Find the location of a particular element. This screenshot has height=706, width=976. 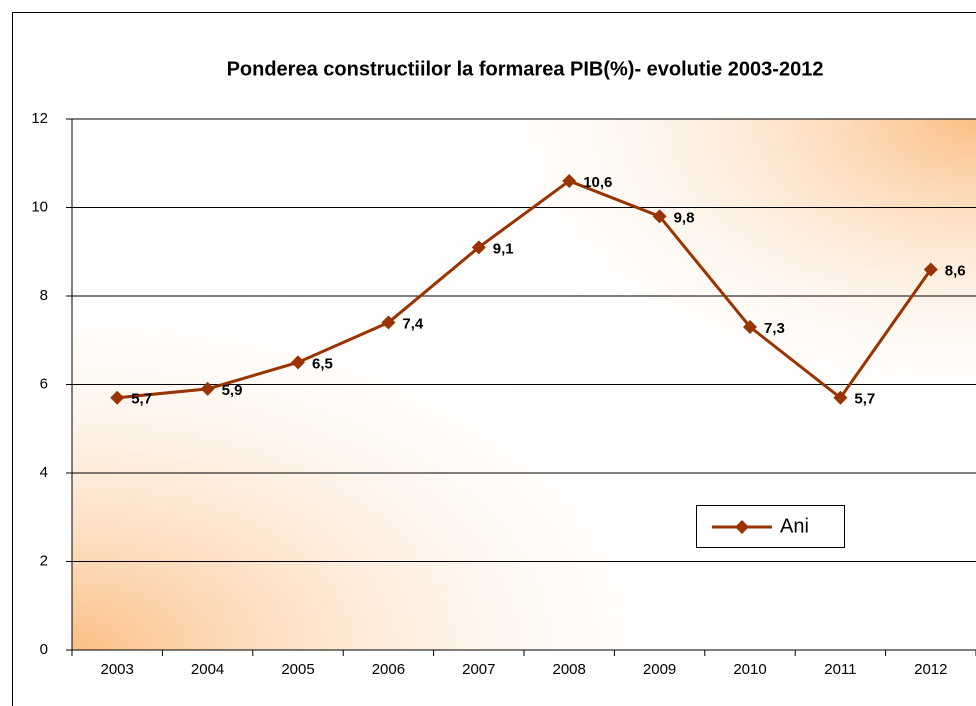

data-label: 6,5 is located at coordinates (322, 363).